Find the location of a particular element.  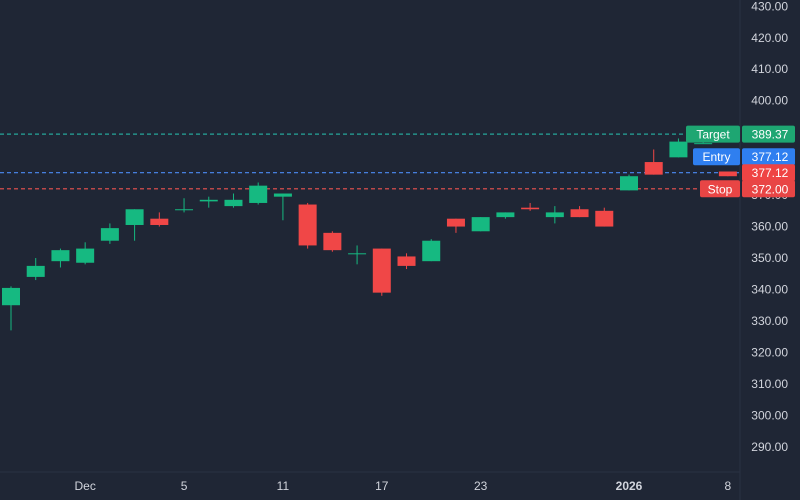

y-tick-label: 290.00 is located at coordinates (769, 447).